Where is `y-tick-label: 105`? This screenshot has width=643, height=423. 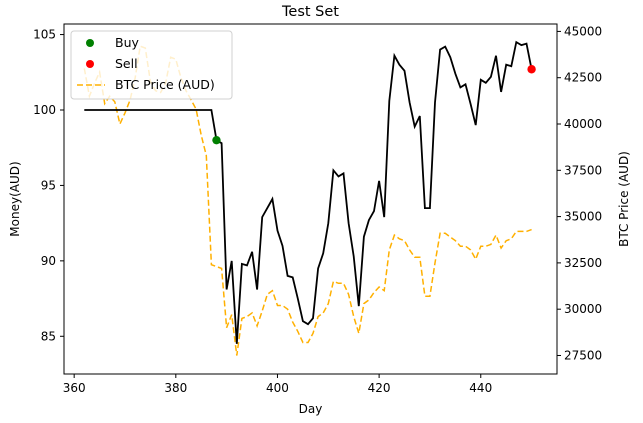
y-tick-label: 105 is located at coordinates (44, 35).